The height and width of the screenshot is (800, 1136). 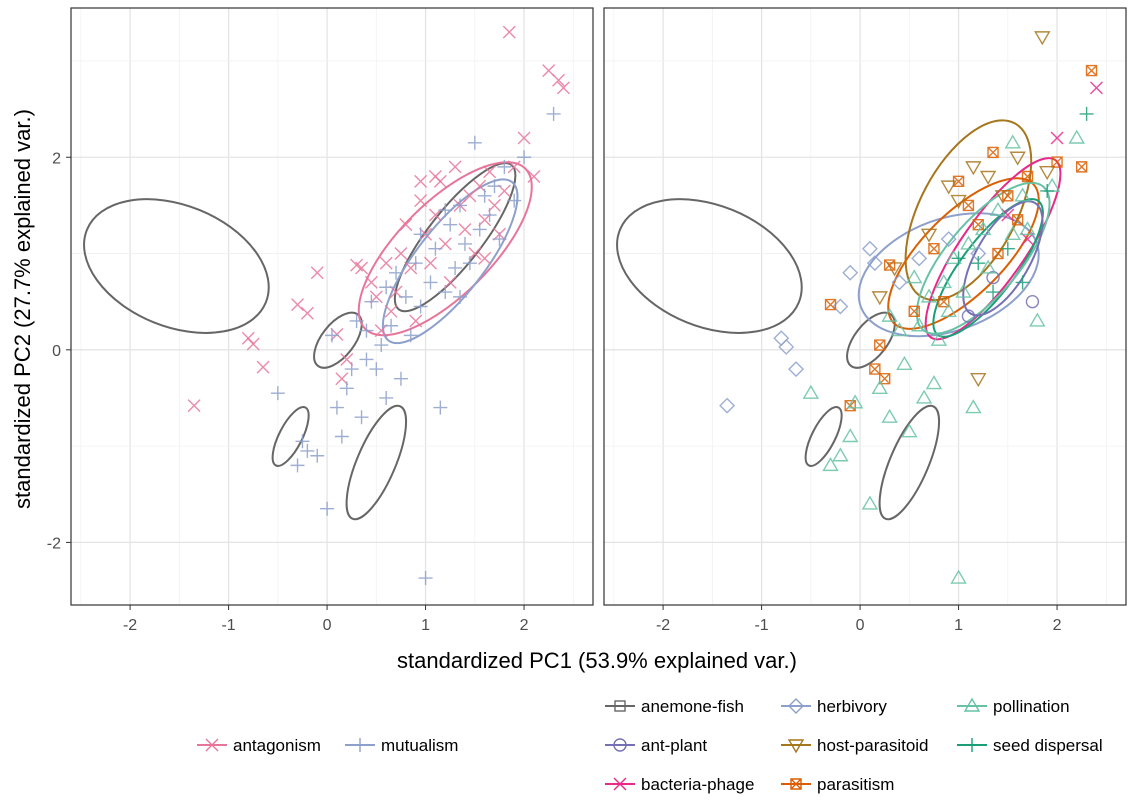 What do you see at coordinates (663, 625) in the screenshot?
I see `x-tick-label: -2` at bounding box center [663, 625].